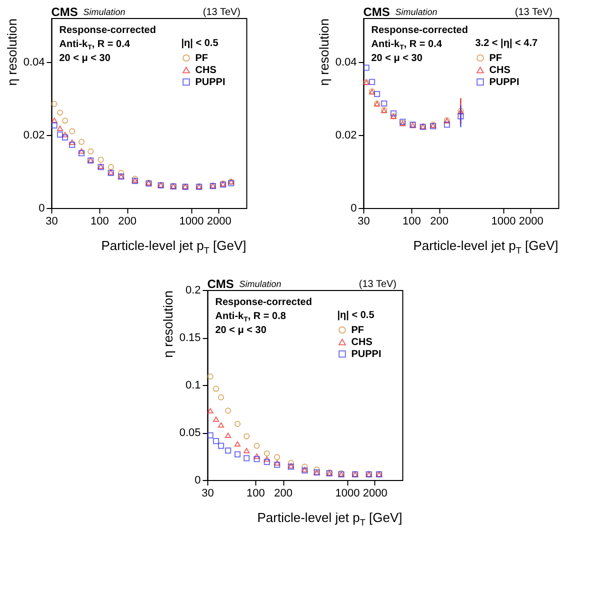 Image resolution: width=615 pixels, height=590 pixels. What do you see at coordinates (506, 43) in the screenshot?
I see `legend-title: 3.2 < |η| < 4.7` at bounding box center [506, 43].